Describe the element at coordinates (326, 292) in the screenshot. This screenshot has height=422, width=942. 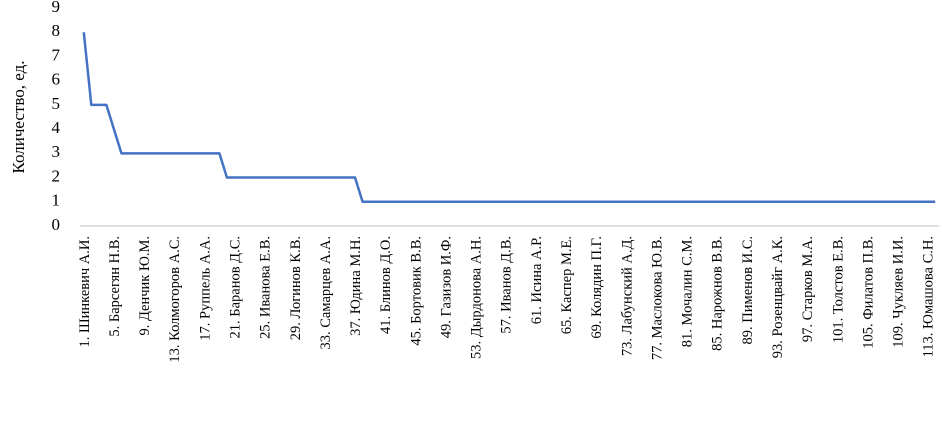
I see `x-tick-label: 33. Самарцев А.А.` at that location.